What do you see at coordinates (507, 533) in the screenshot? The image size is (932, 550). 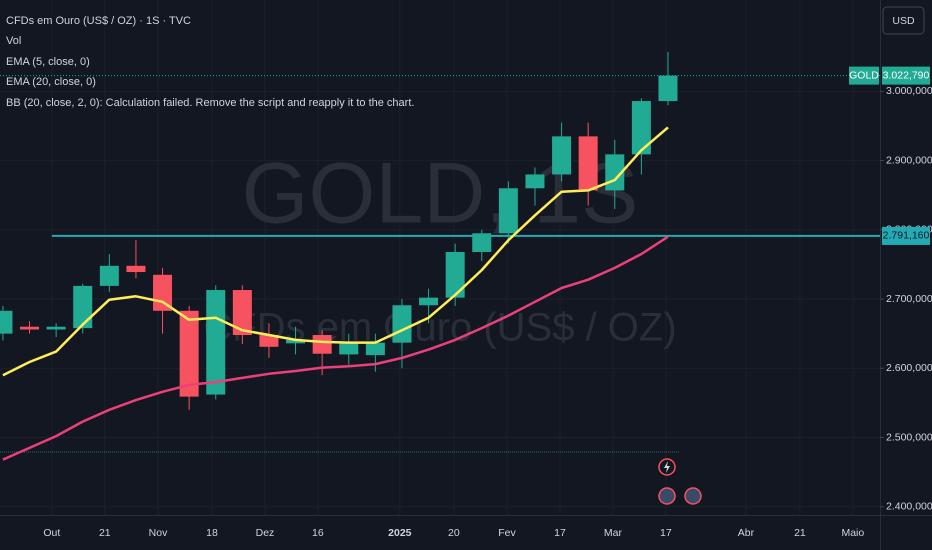 I see `x-tick-label: Fev` at bounding box center [507, 533].